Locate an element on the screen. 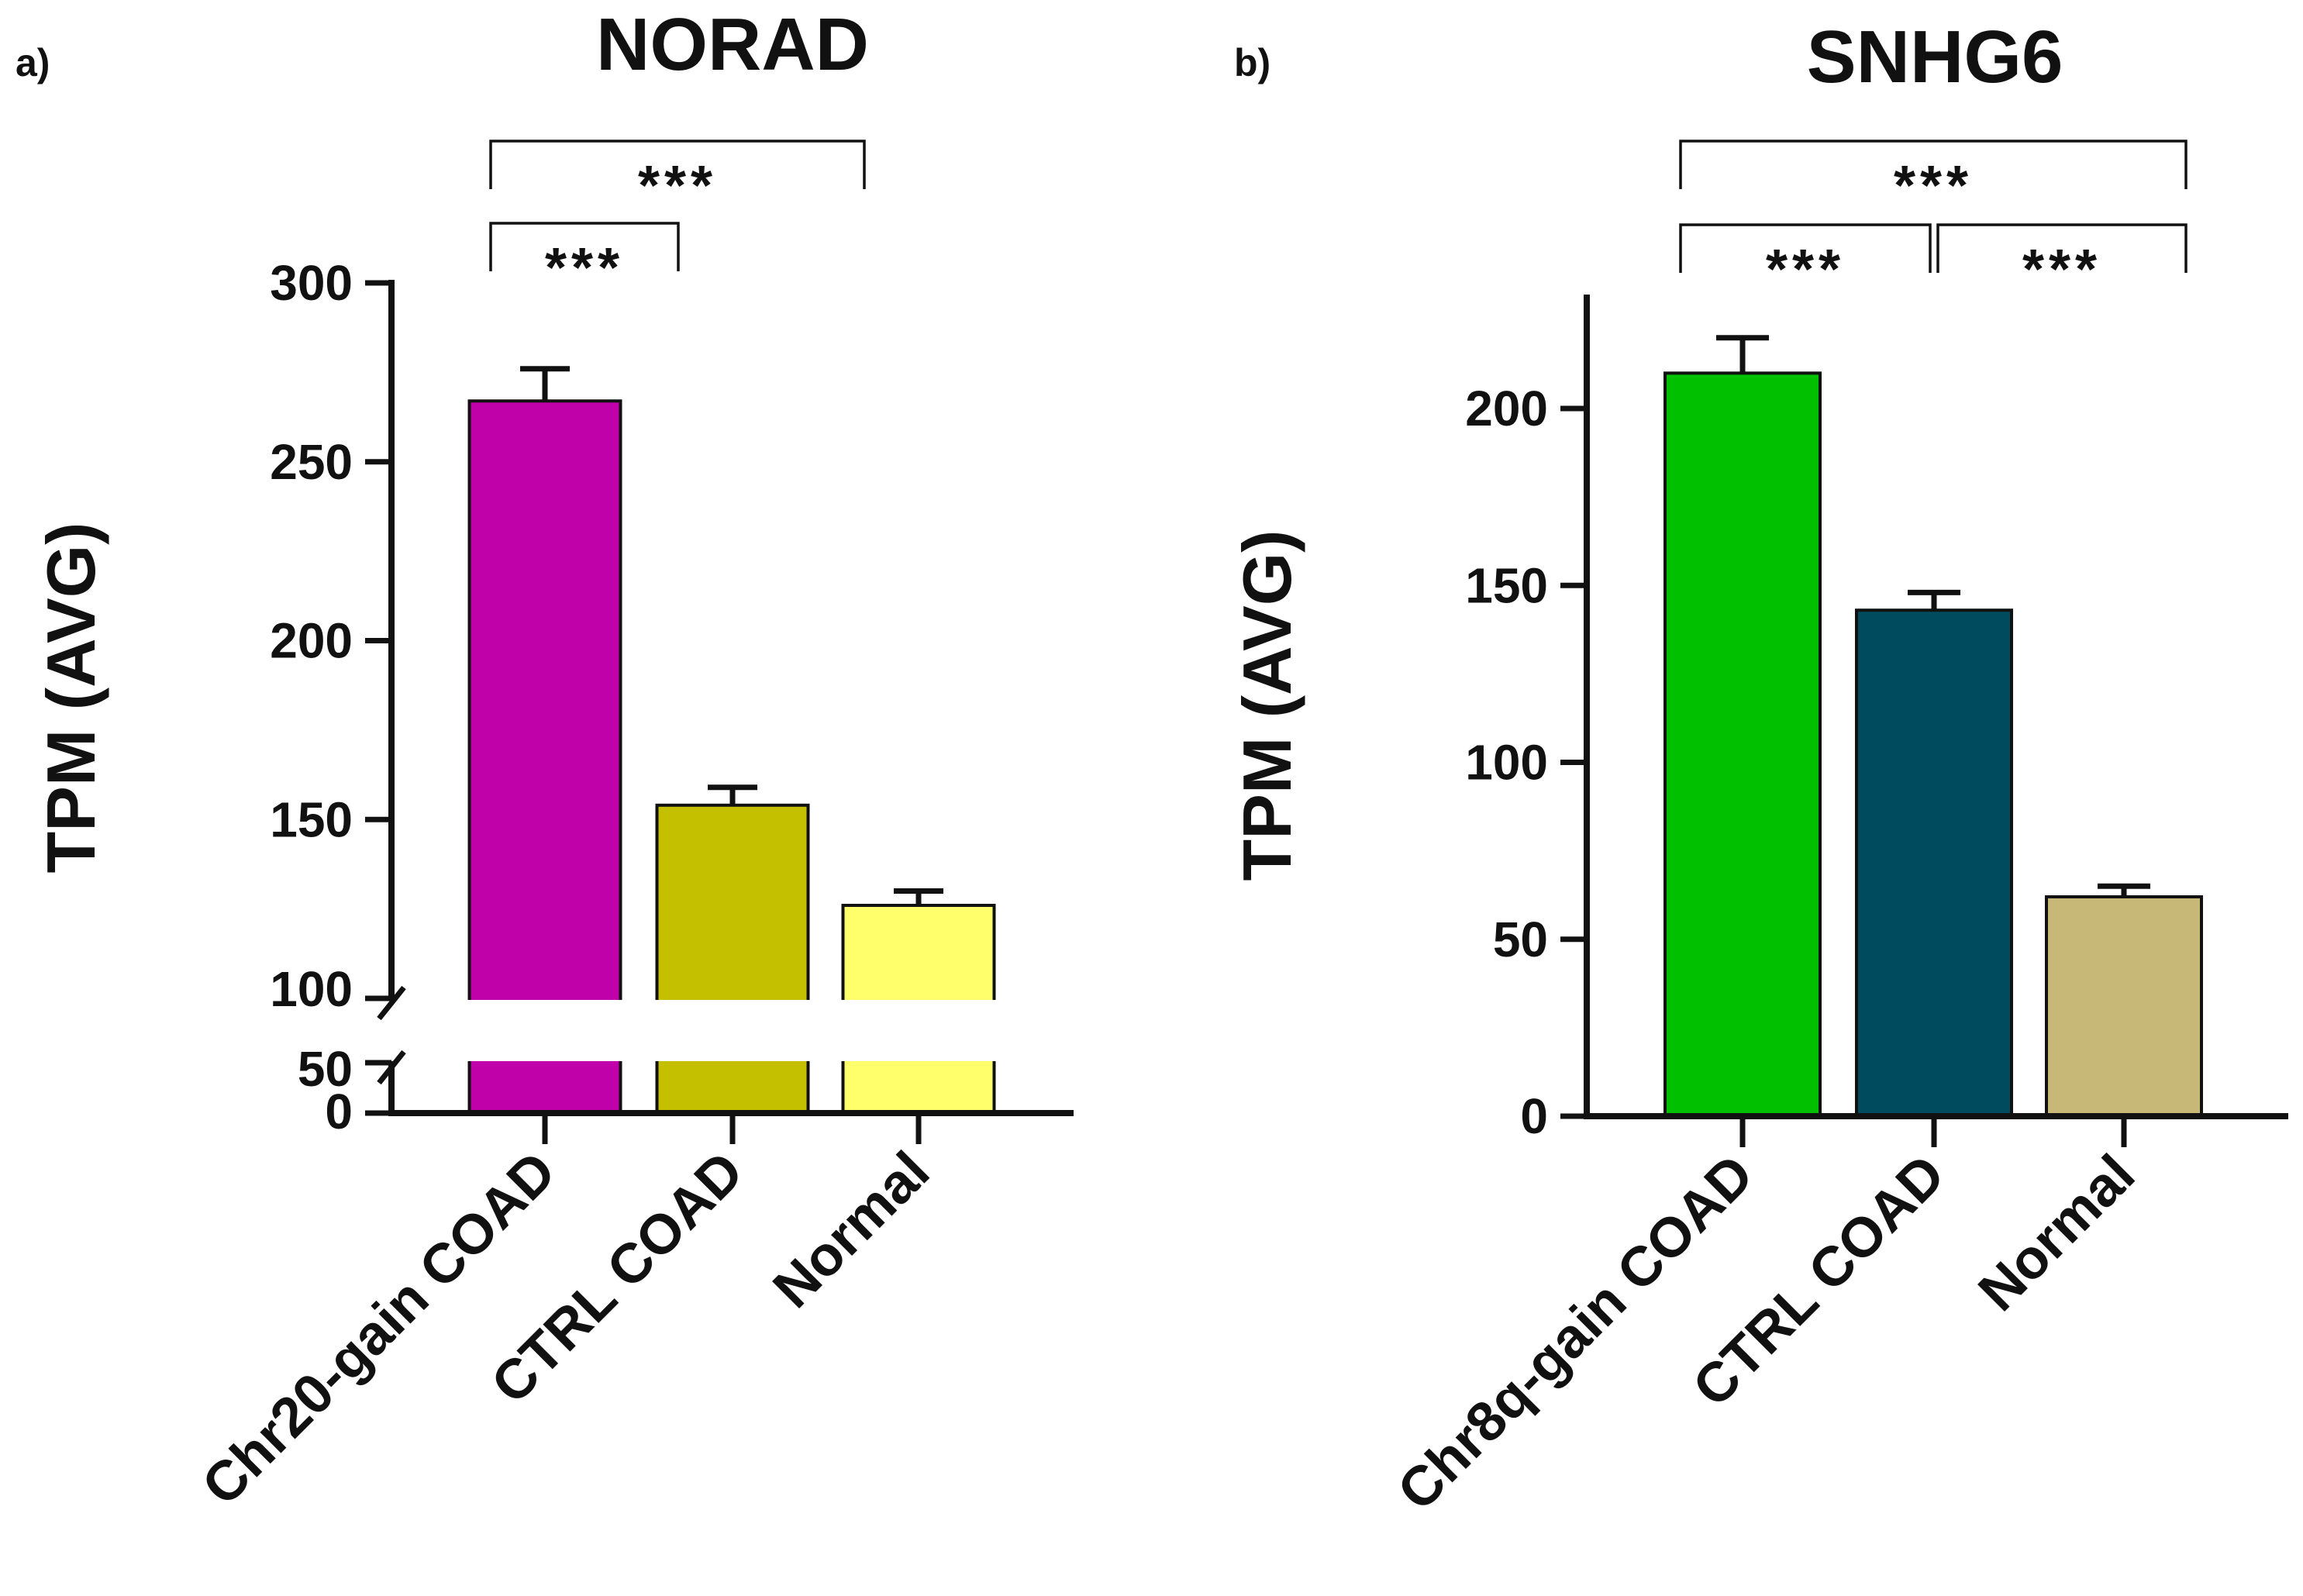 This screenshot has width=2303, height=1596. y-tick-label-a-50: 50 is located at coordinates (325, 1069).